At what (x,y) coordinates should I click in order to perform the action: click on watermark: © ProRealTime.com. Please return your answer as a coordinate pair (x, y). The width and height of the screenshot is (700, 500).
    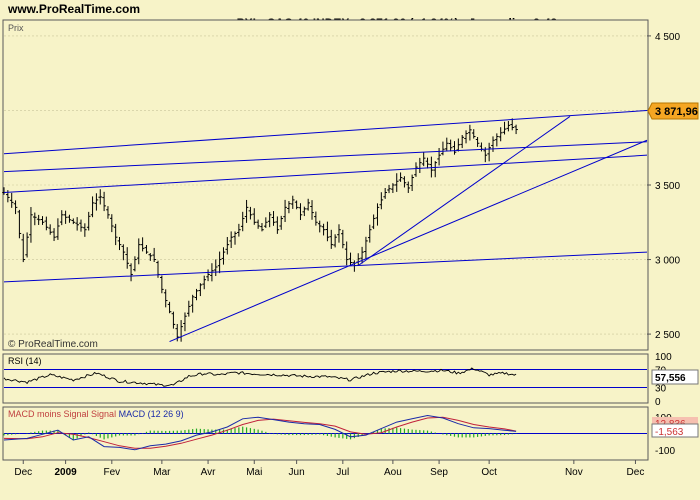
    Looking at the image, I should click on (53, 344).